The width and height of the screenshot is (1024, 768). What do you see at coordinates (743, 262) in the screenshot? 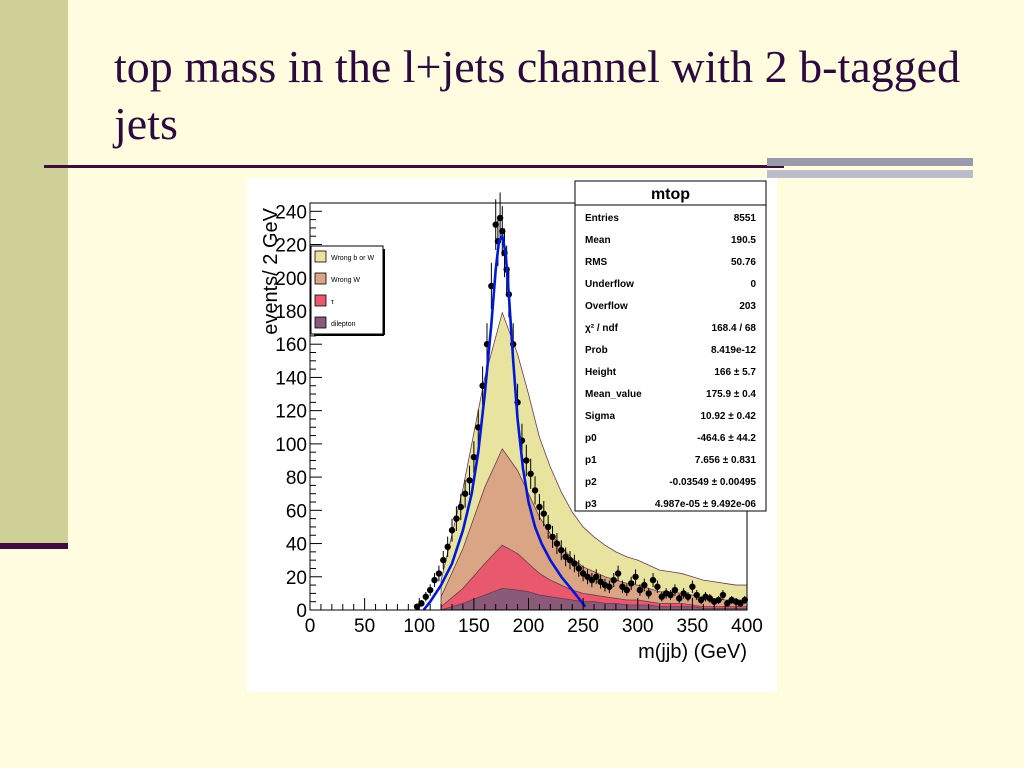
I see `stats-row-value: 50.76` at bounding box center [743, 262].